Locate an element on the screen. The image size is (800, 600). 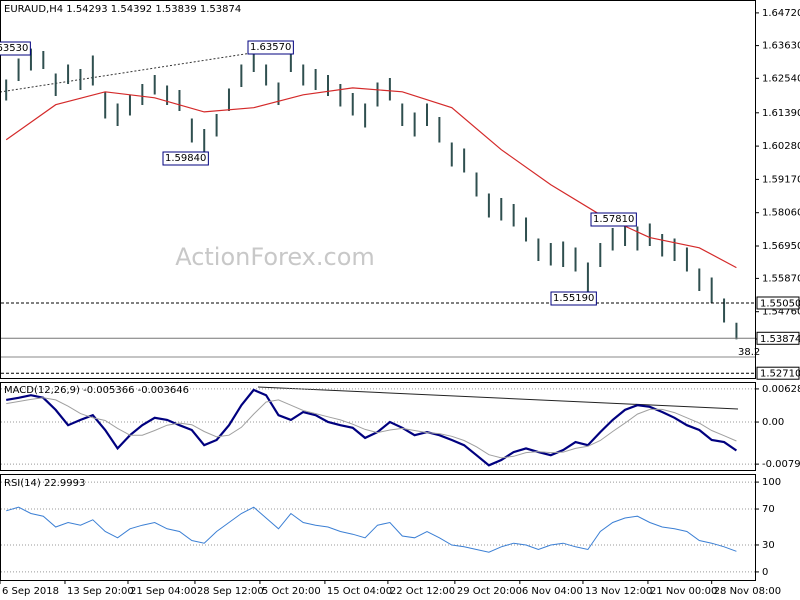
watermark: ActionForex.com is located at coordinates (275, 257).